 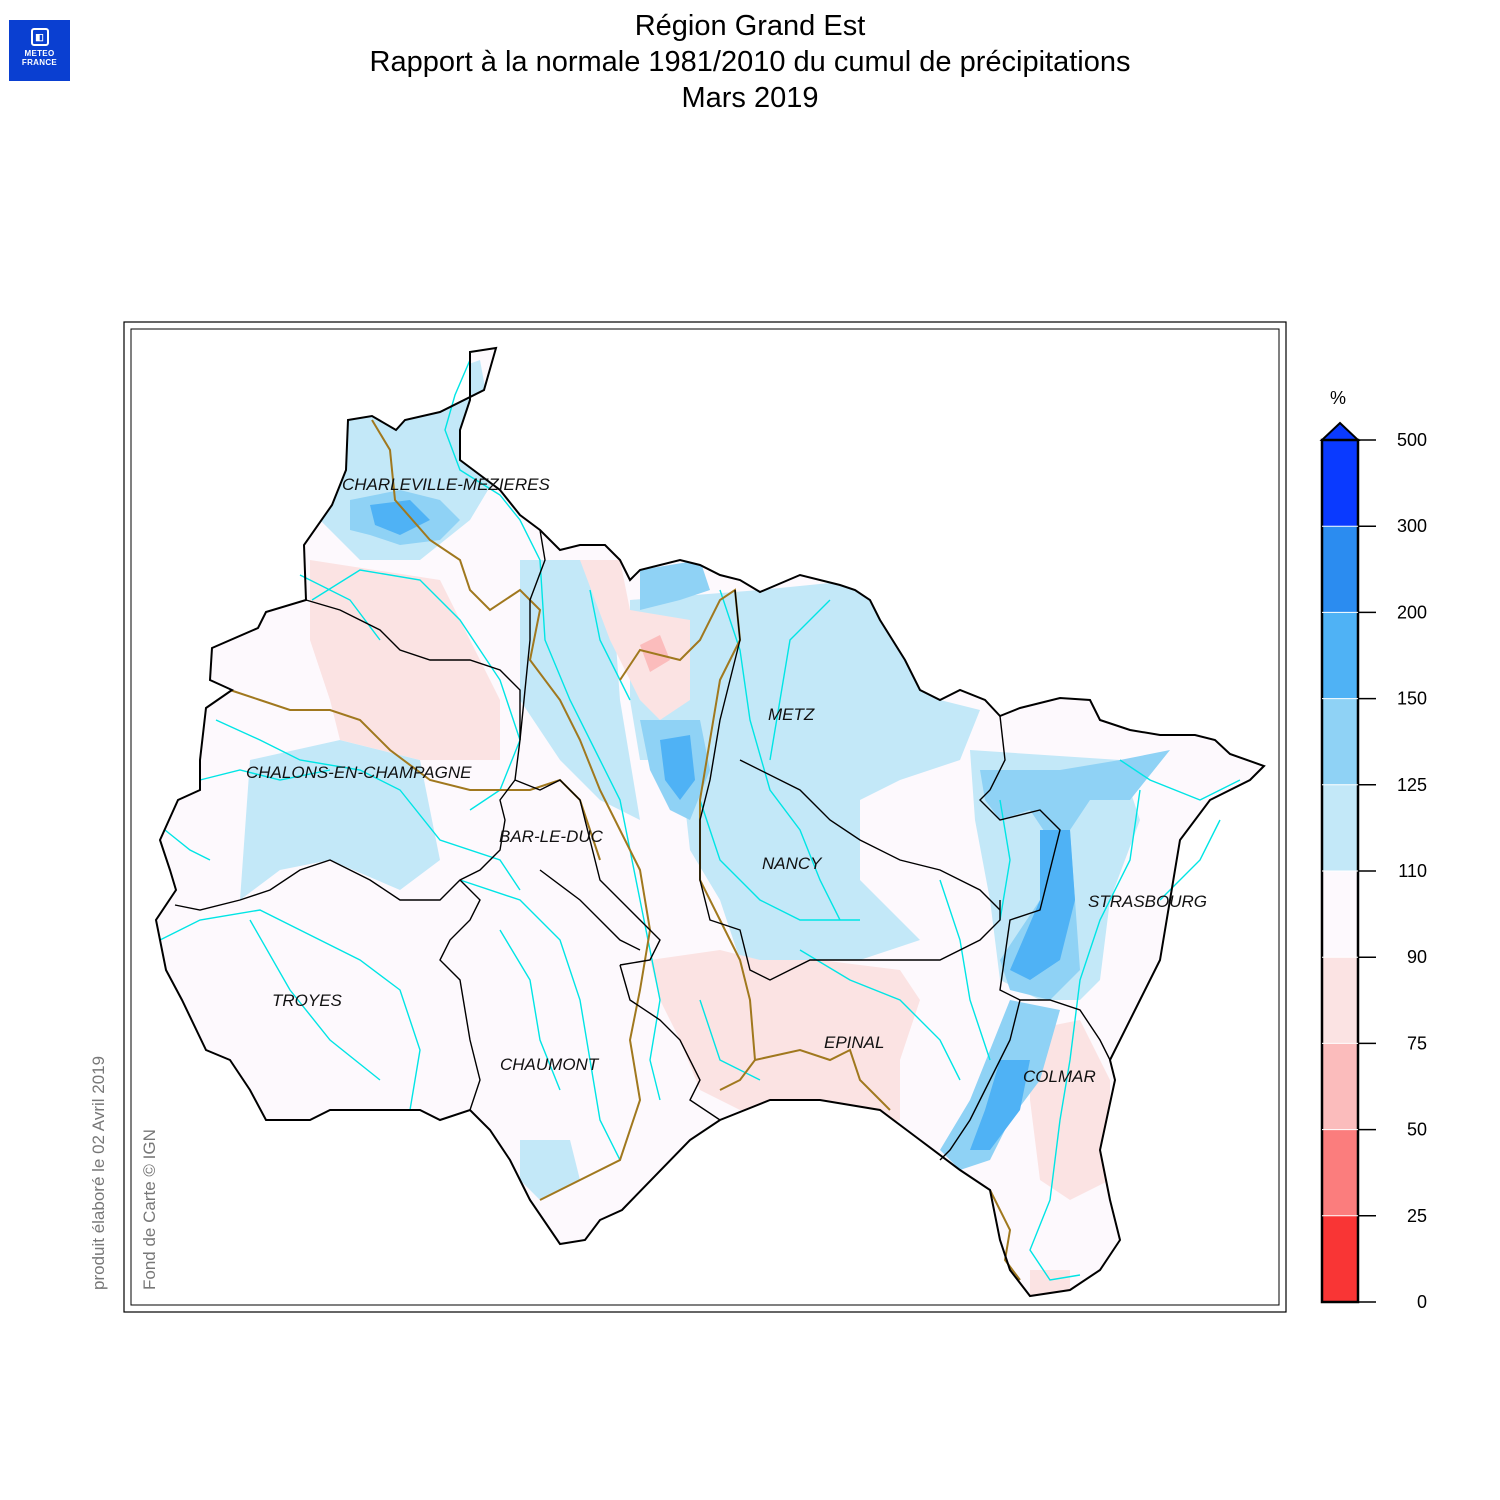 What do you see at coordinates (149, 1209) in the screenshot?
I see `basemap-credit: Fond de Carte © IGN` at bounding box center [149, 1209].